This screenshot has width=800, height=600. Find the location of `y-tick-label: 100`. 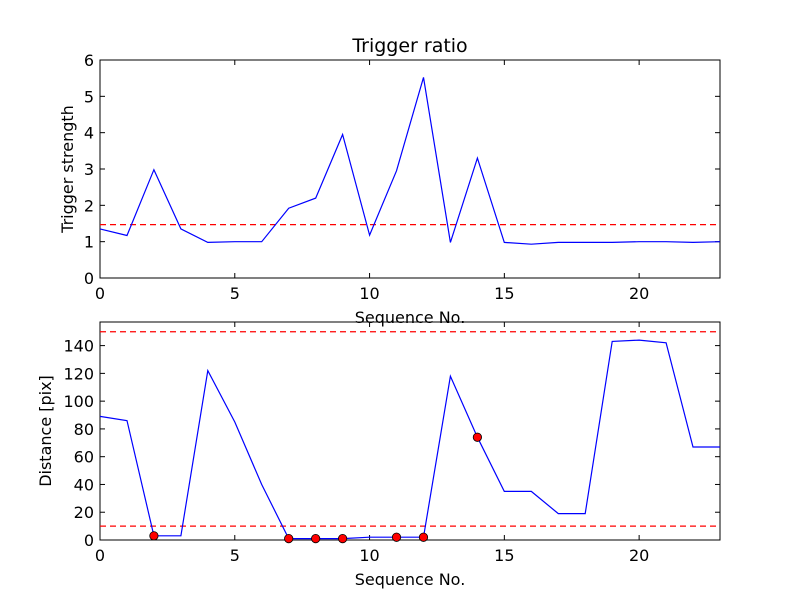

y-tick-label: 100 is located at coordinates (78, 401).